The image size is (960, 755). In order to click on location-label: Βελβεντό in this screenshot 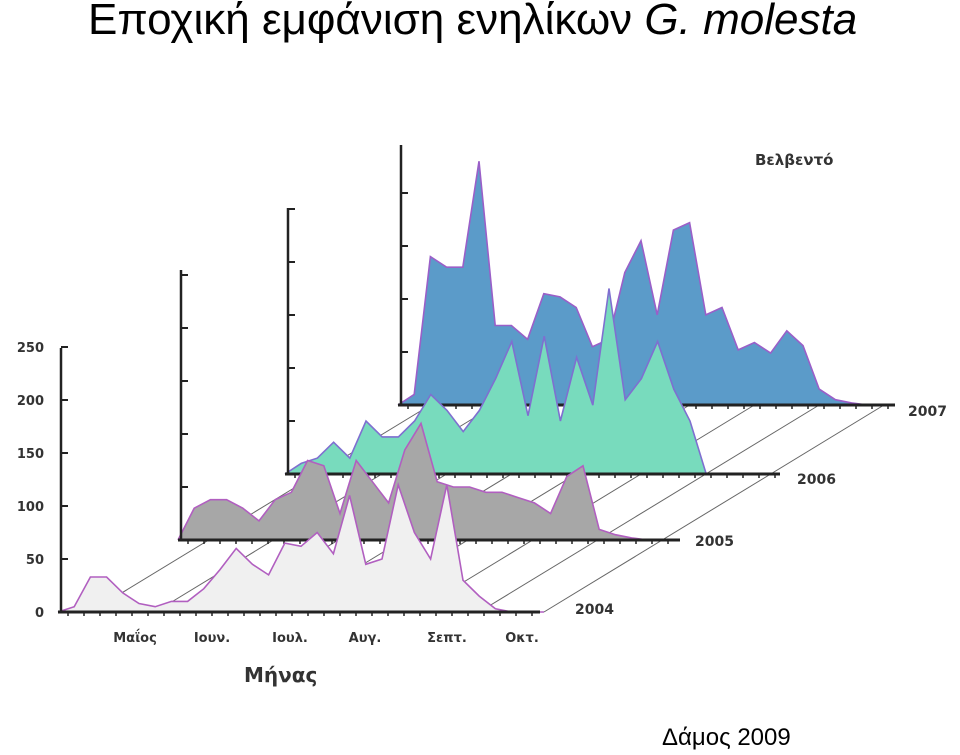, I will do `click(794, 160)`.